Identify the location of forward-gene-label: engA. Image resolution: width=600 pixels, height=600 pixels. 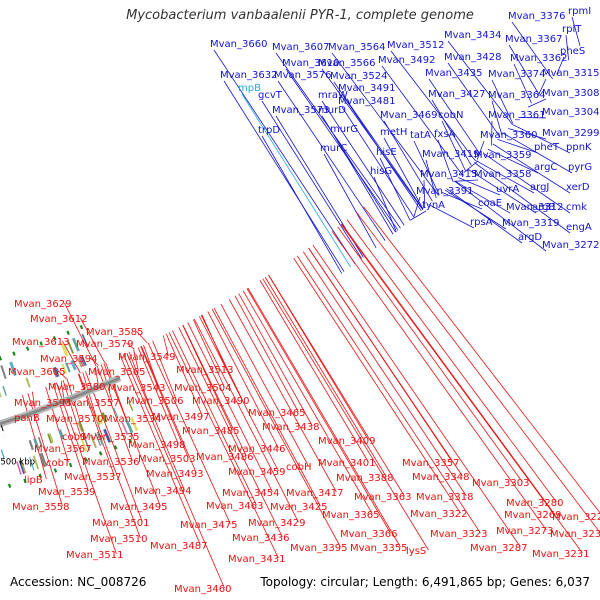
(579, 227).